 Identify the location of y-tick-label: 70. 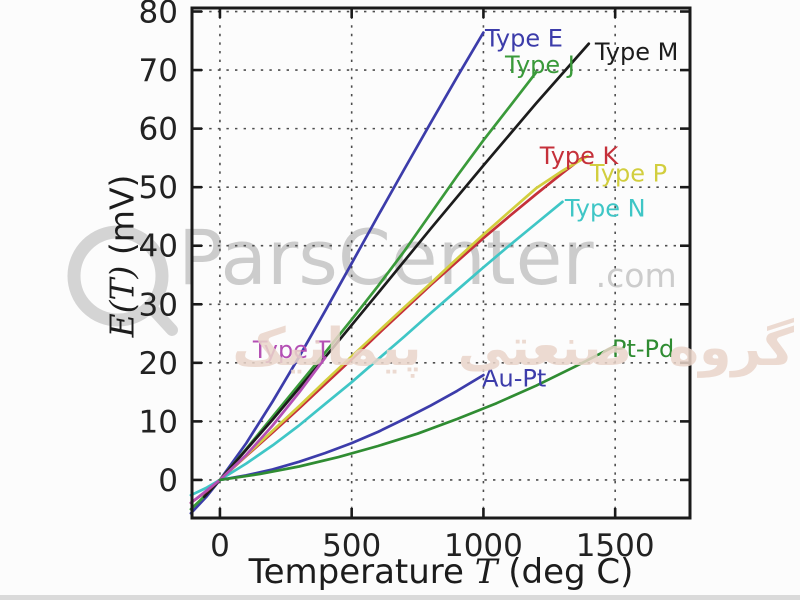
(158, 71).